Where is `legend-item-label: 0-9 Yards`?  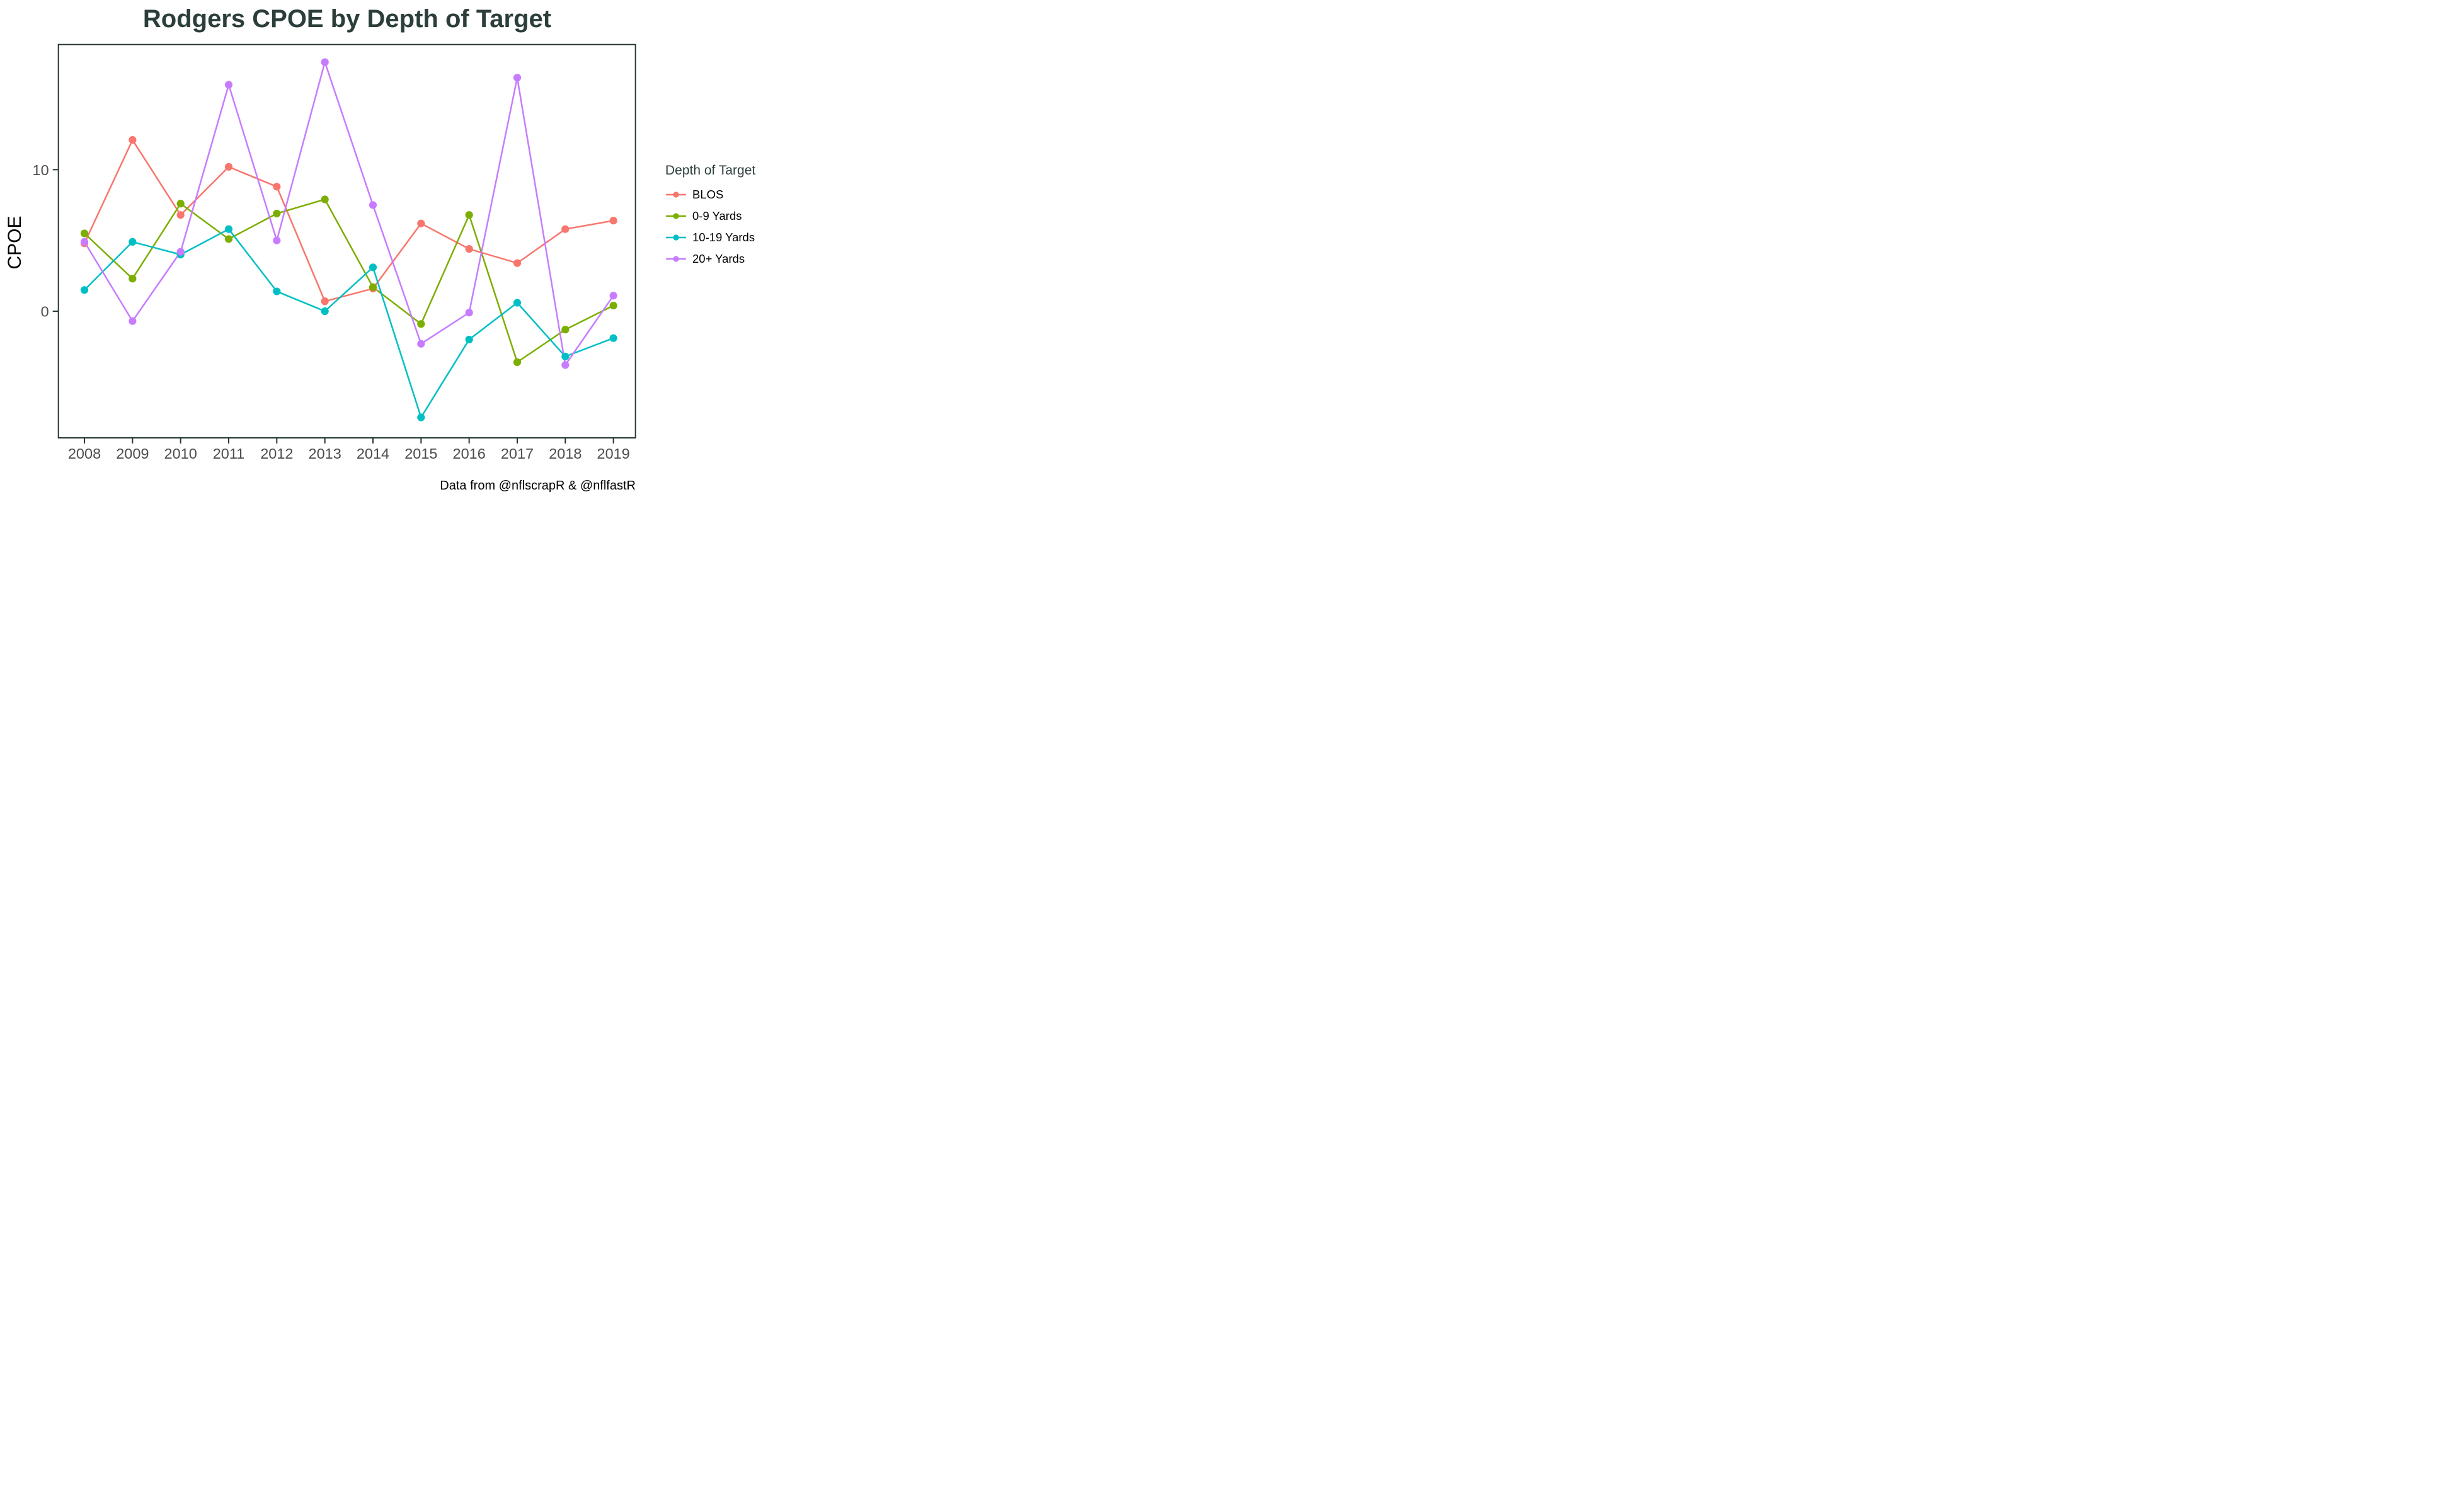 legend-item-label: 0-9 Yards is located at coordinates (717, 215).